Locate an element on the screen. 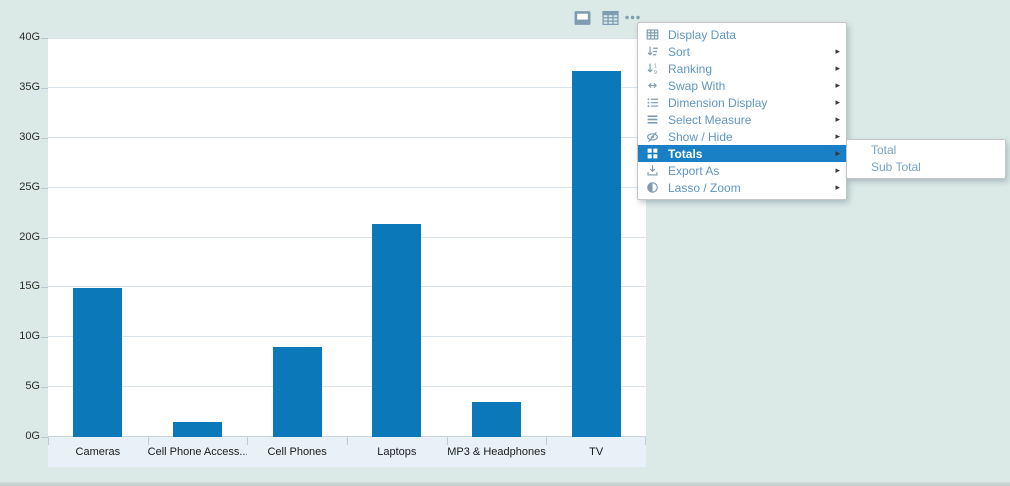  menu-item-label: Export As is located at coordinates (694, 170).